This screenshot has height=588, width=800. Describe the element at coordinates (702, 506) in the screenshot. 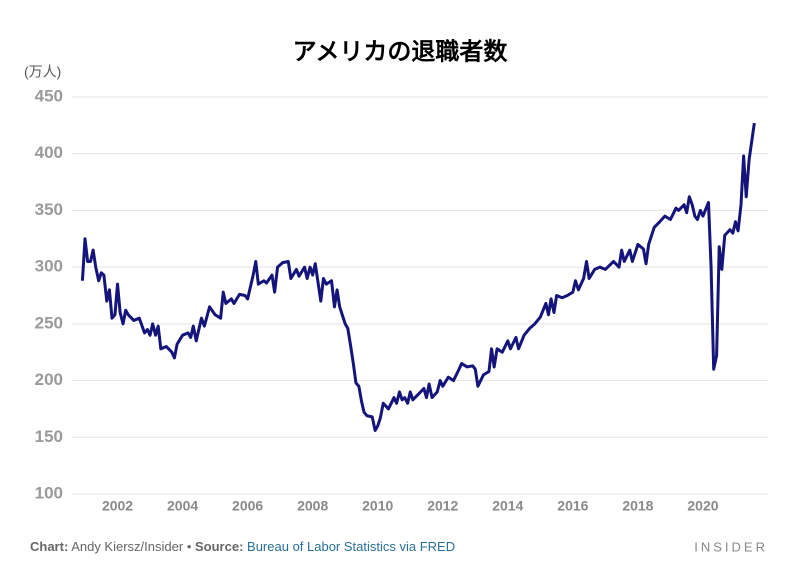

I see `x-tick-label: 2020` at that location.